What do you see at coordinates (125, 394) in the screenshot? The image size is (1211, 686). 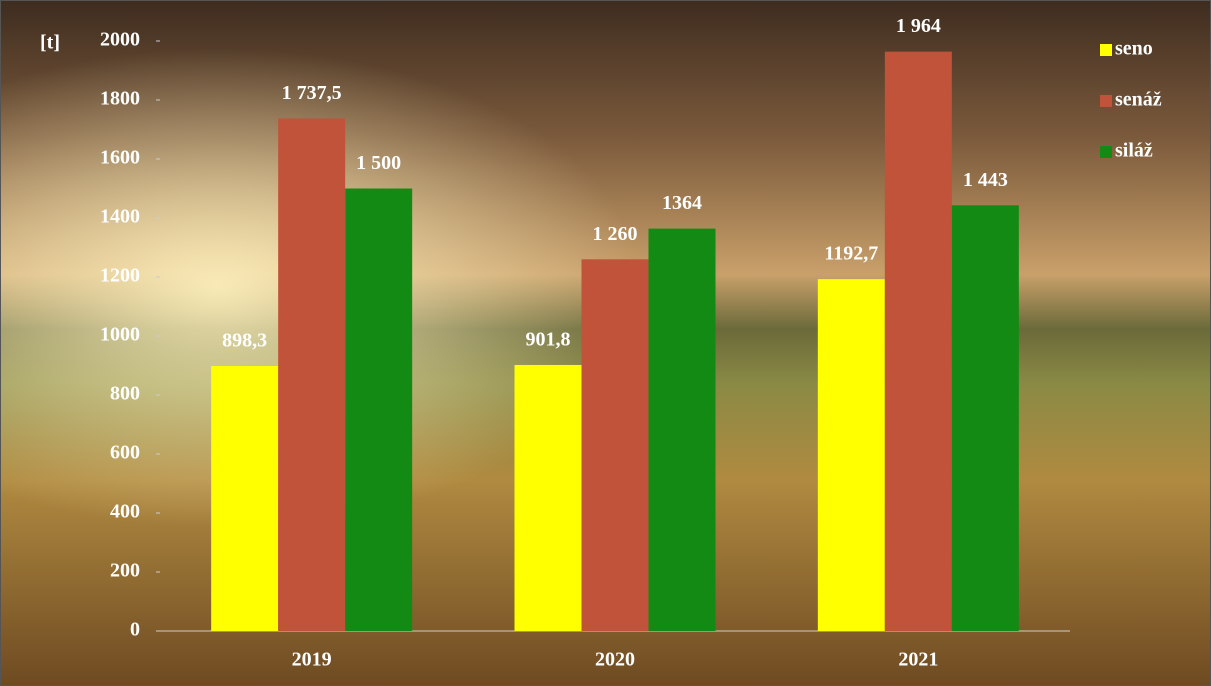 I see `y-tick-label: 800` at bounding box center [125, 394].